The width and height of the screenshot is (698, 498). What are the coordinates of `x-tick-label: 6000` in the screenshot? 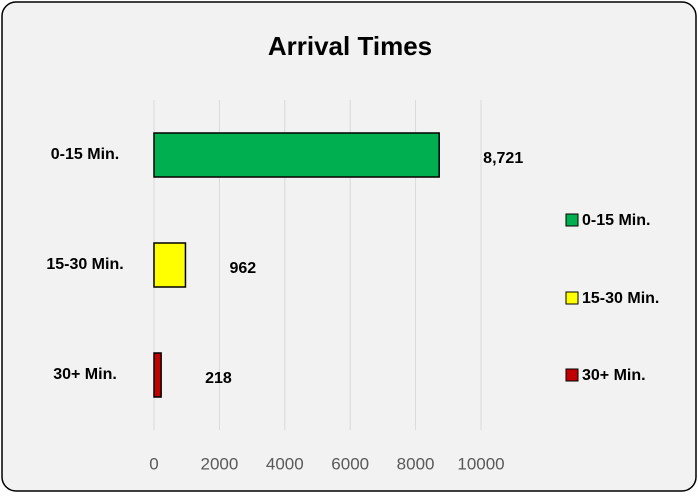 It's located at (350, 463).